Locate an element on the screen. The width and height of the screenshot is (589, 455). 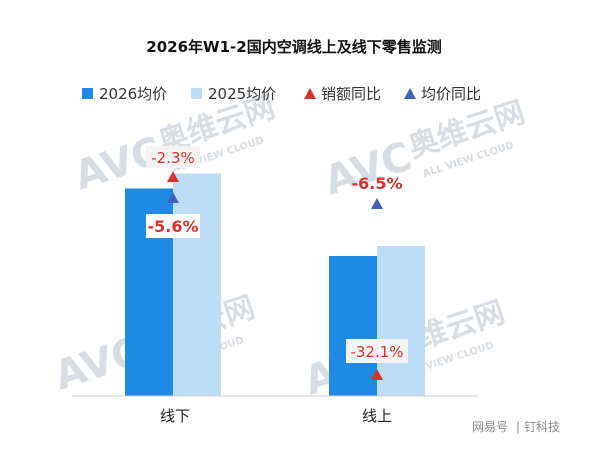
label-box-price-yoy-offline is located at coordinates (173, 226).